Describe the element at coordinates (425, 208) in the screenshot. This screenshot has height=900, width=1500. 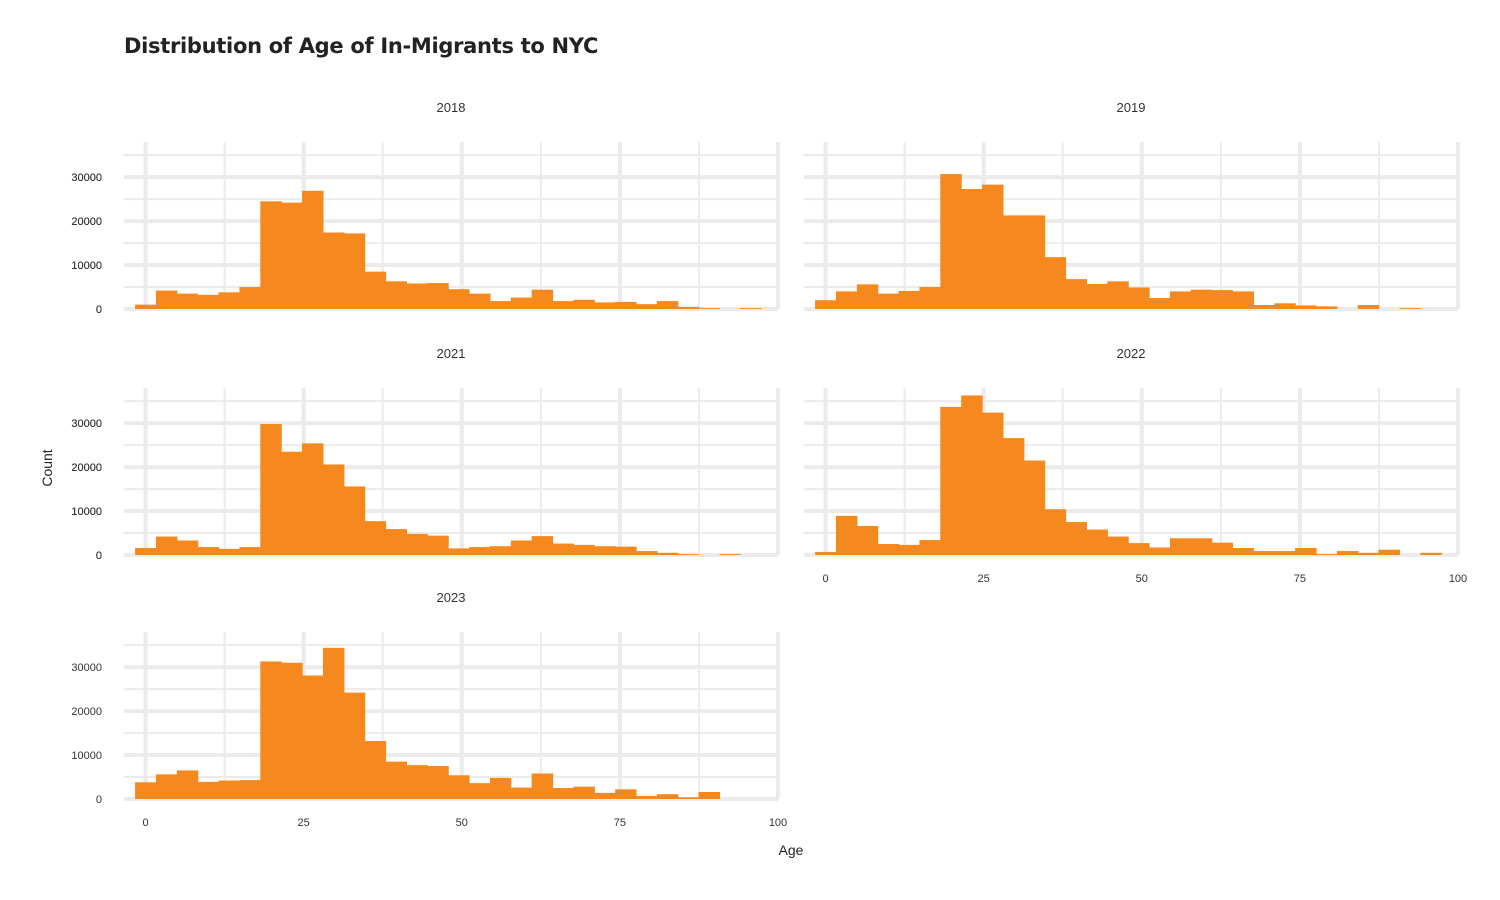
I see `panel-2018: 2018 0 10000 20000 30000` at that location.